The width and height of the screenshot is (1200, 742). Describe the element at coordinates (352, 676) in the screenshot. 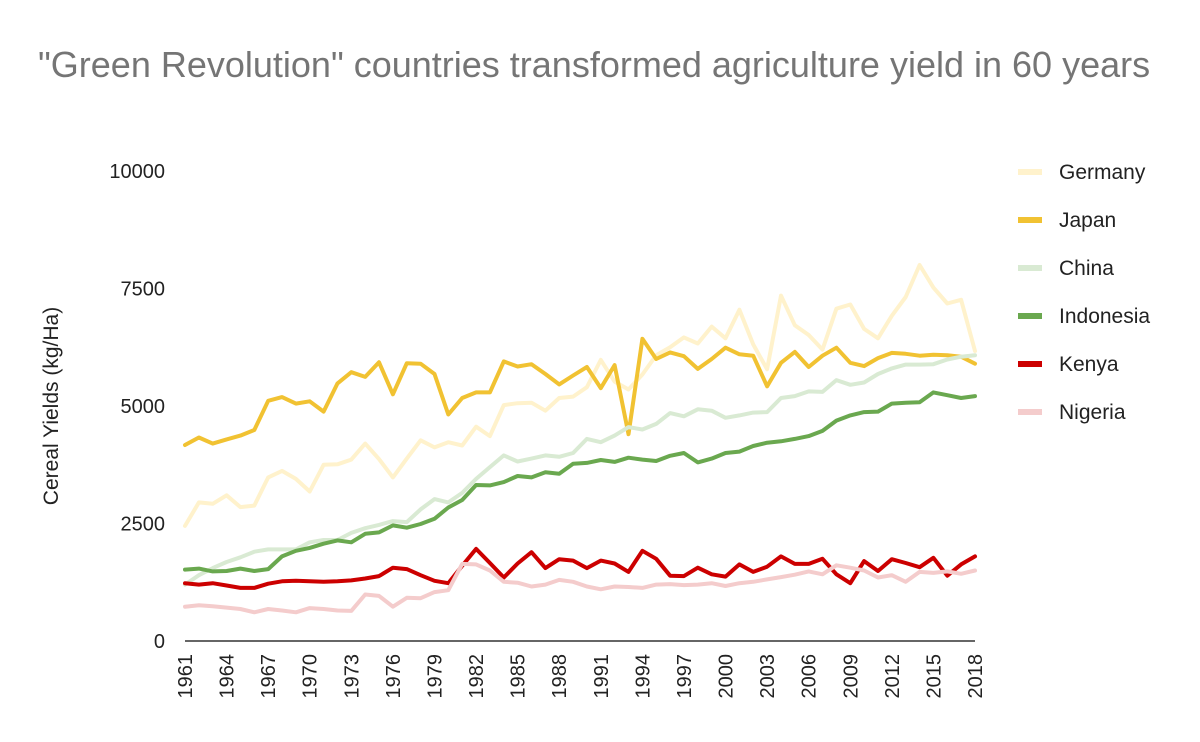

I see `x-tick-label: 1973` at that location.